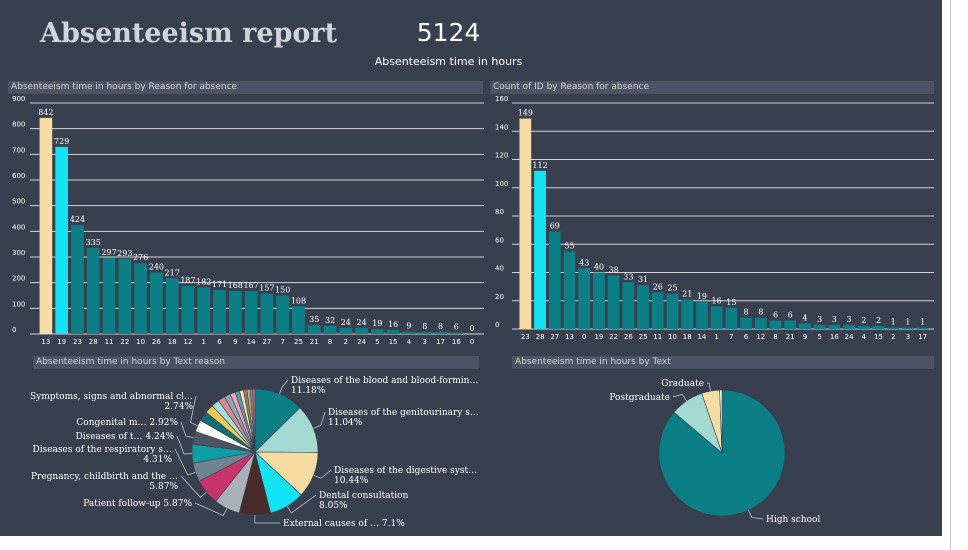 The width and height of the screenshot is (968, 550). What do you see at coordinates (793, 520) in the screenshot?
I see `pie-data-label: High school` at bounding box center [793, 520].